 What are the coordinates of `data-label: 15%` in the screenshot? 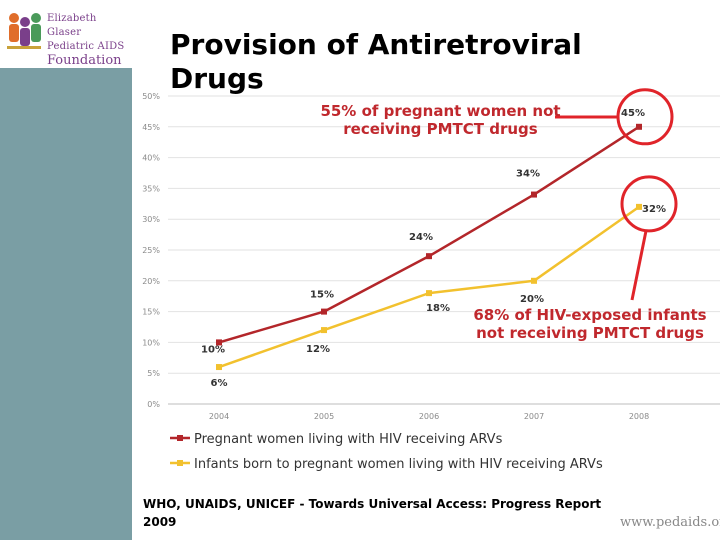 It's located at (322, 295).